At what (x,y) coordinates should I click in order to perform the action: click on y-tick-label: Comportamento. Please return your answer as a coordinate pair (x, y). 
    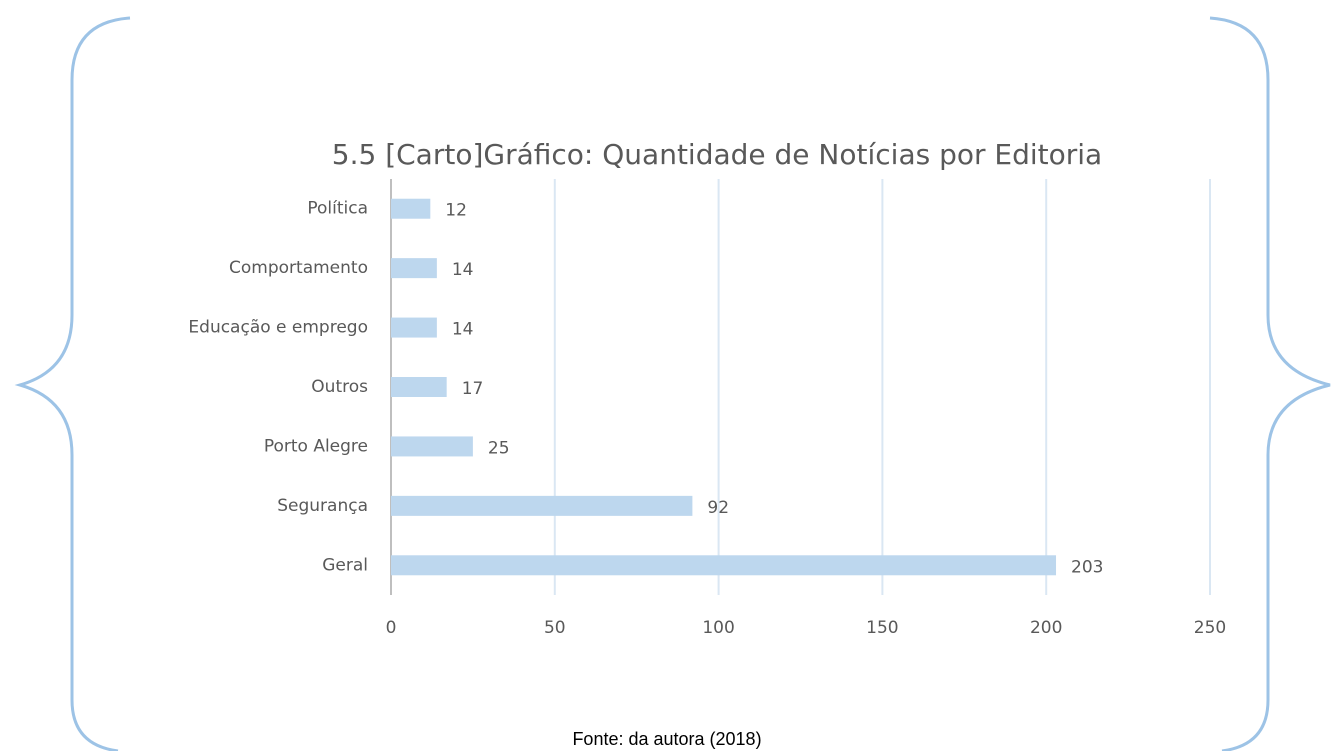
    Looking at the image, I should click on (298, 268).